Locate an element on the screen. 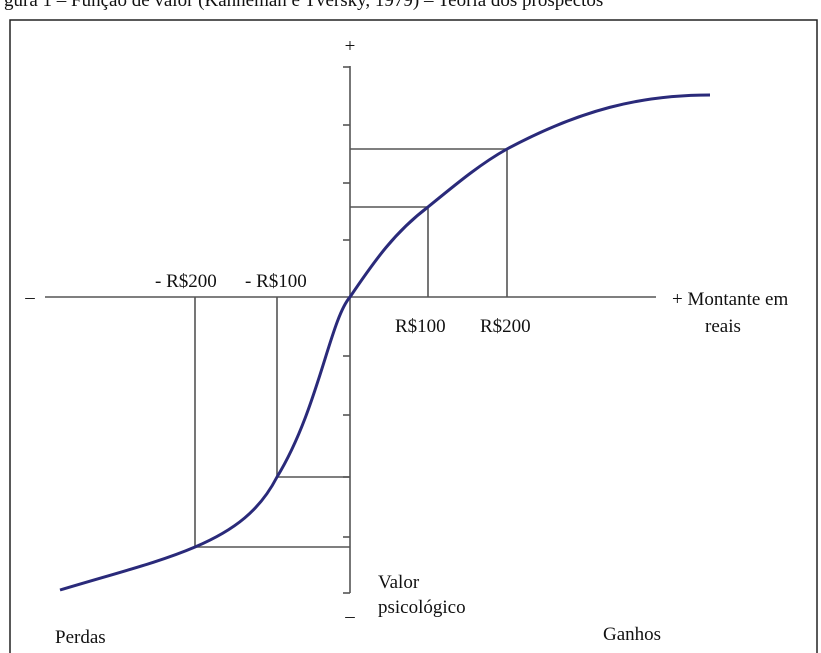  tick-label: R$200 is located at coordinates (505, 326).